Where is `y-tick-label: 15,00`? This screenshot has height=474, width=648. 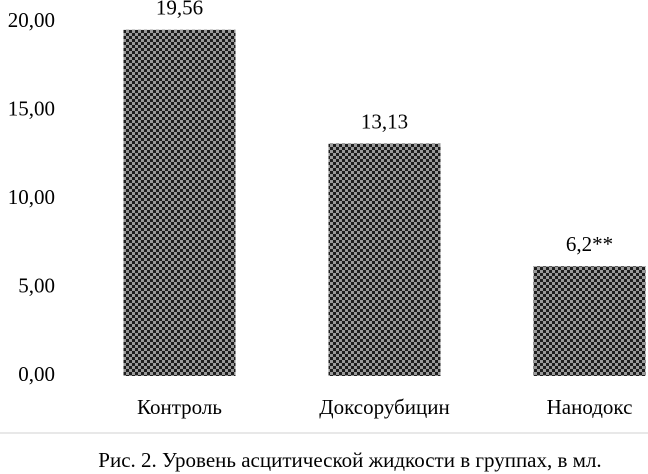 y-tick-label: 15,00 is located at coordinates (31, 108).